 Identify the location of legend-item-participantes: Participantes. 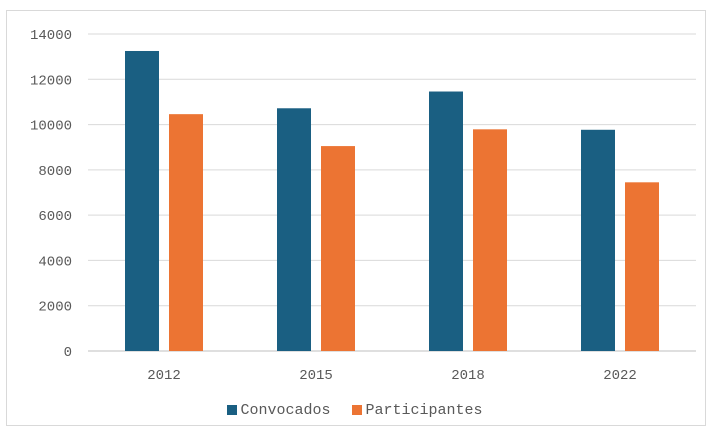
(417, 410).